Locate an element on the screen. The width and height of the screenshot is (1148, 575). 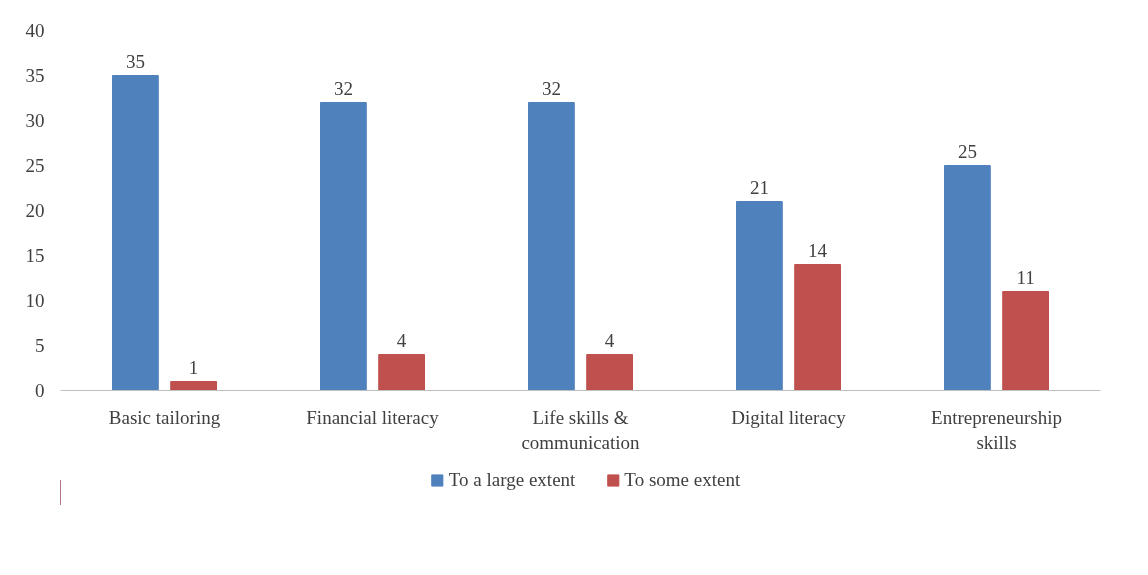
legend-label: To some extent is located at coordinates (682, 480).